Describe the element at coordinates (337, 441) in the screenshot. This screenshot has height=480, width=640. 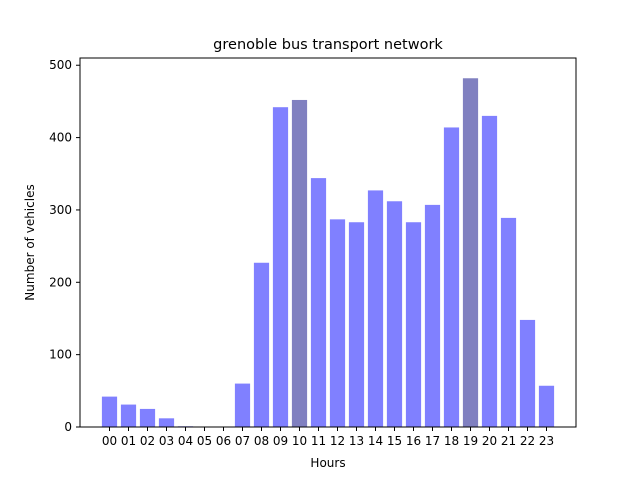
I see `x-tick-label: 12` at that location.